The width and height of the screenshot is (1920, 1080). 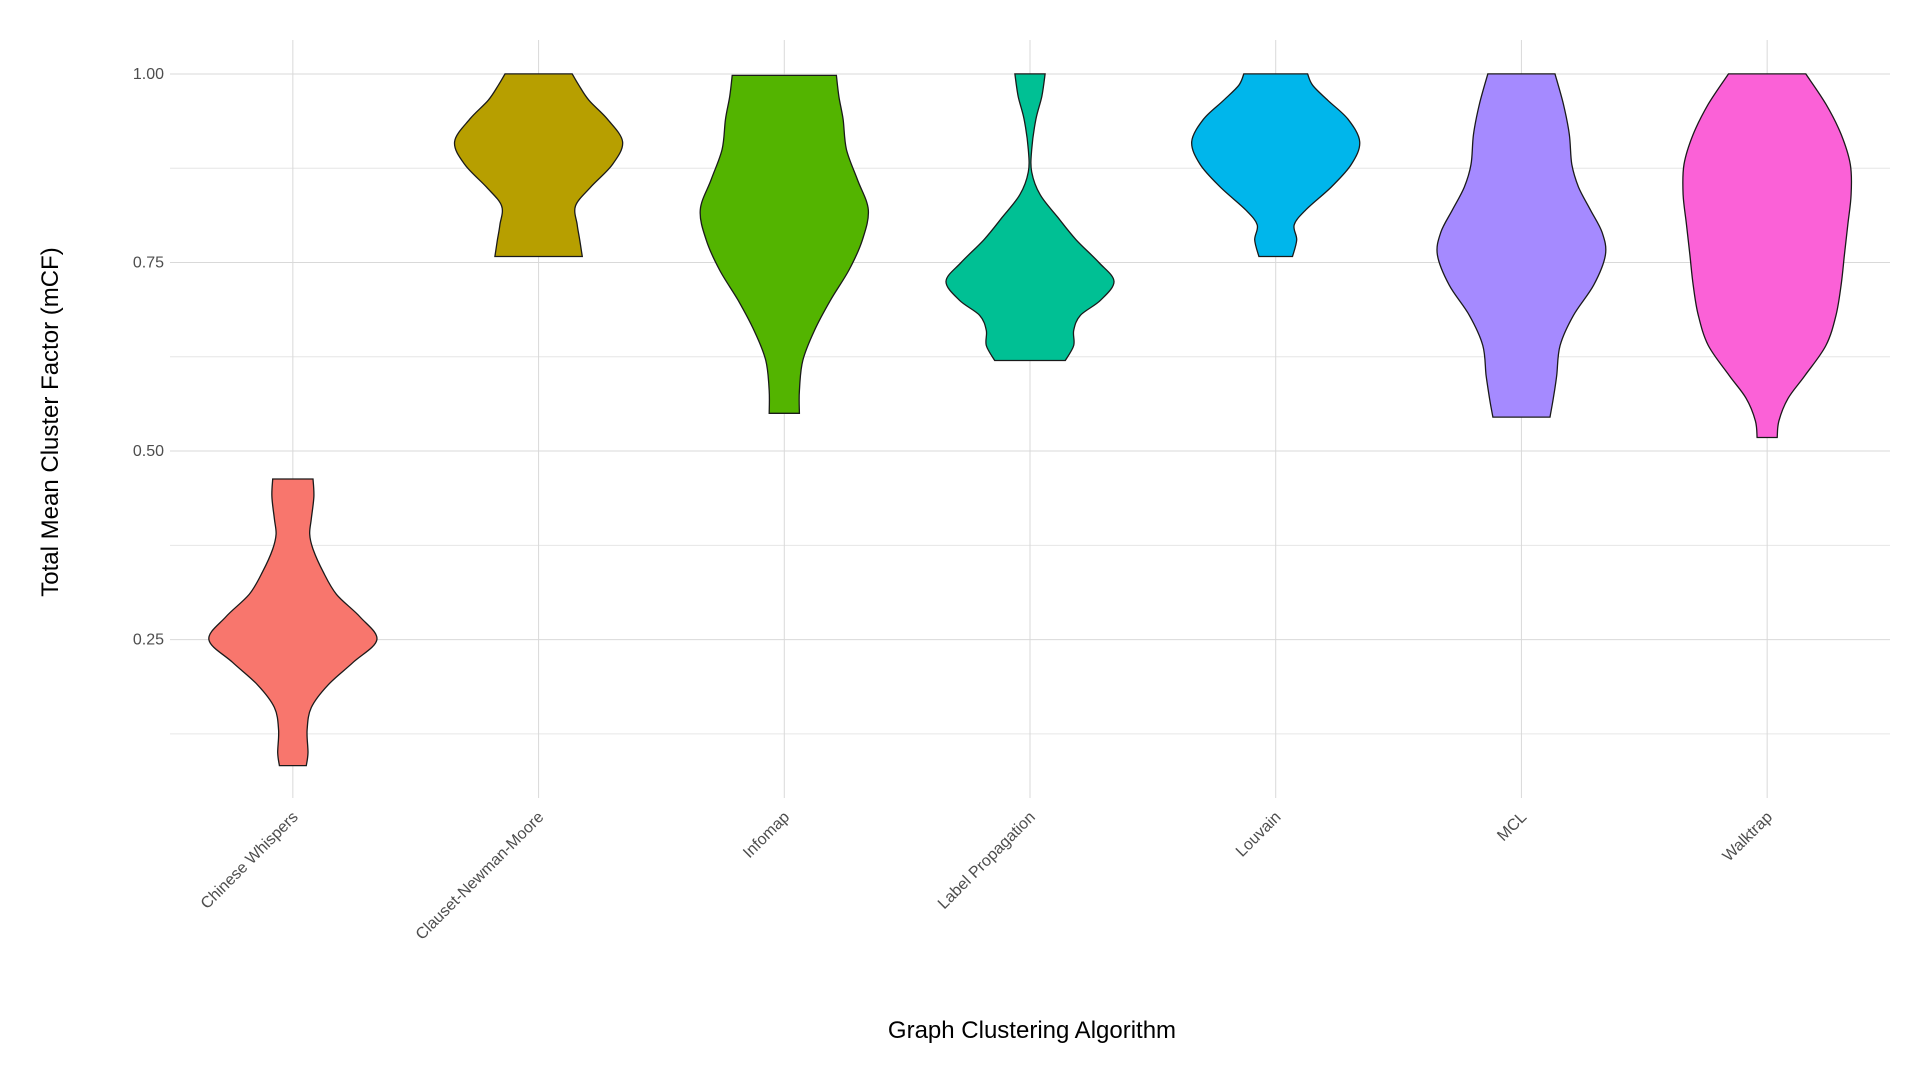 I want to click on x-tick-label: Walktrap, so click(x=1748, y=837).